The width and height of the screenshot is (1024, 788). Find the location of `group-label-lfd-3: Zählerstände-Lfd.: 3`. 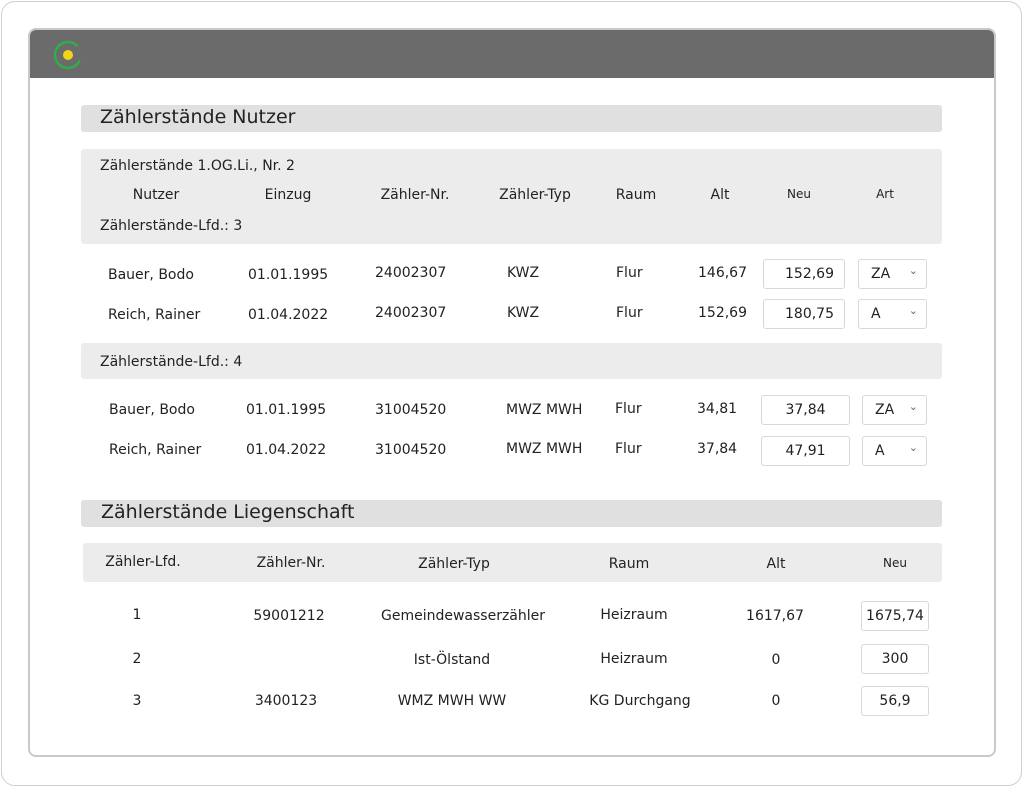

group-label-lfd-3: Zählerstände-Lfd.: 3 is located at coordinates (171, 226).